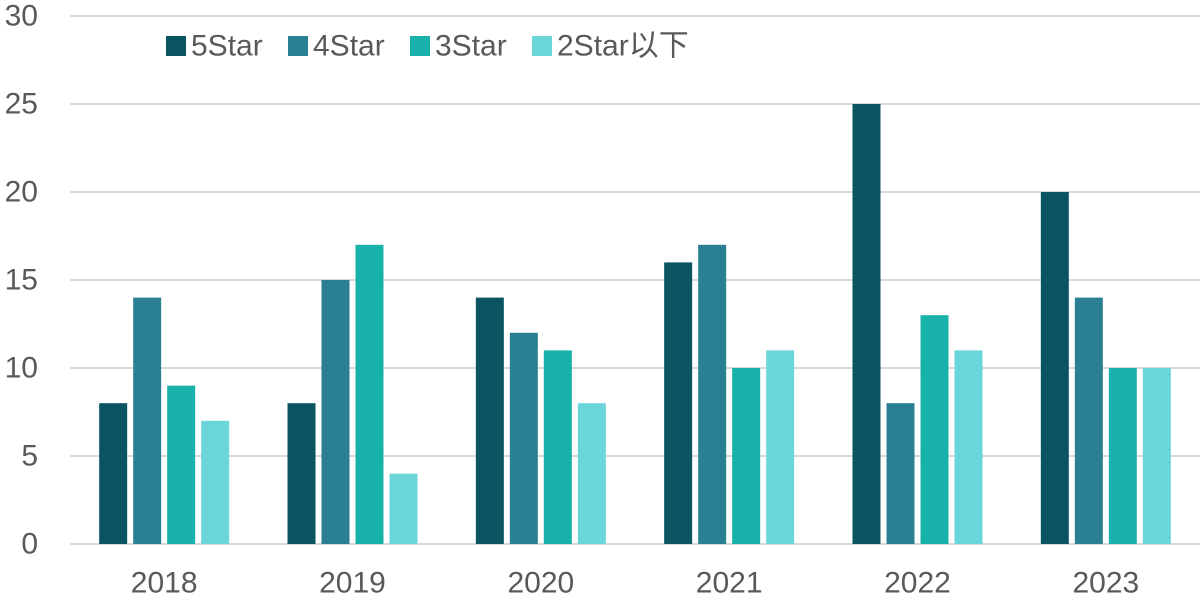  I want to click on bar-2022-4Star, so click(900, 473).